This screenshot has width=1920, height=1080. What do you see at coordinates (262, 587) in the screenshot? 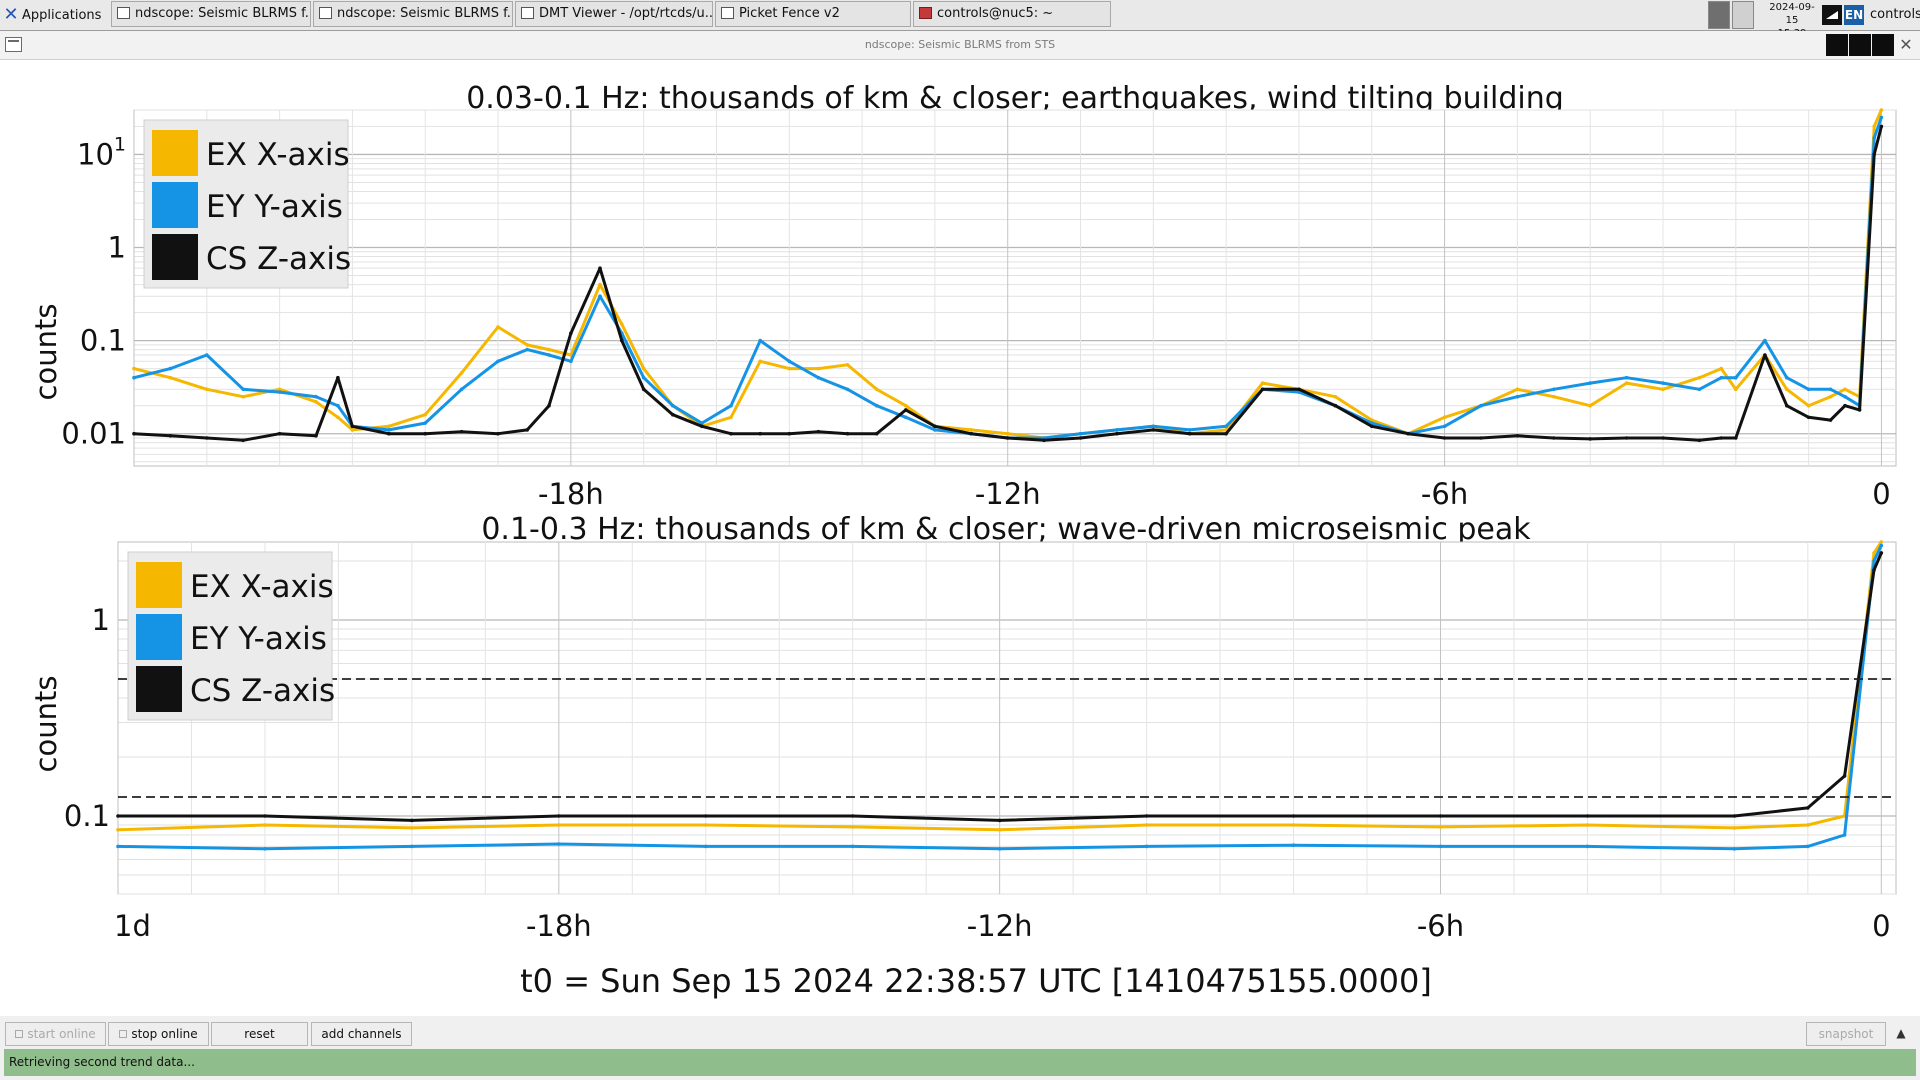
I see `legend-label-ex-x-axis: EX X-axis` at bounding box center [262, 587].